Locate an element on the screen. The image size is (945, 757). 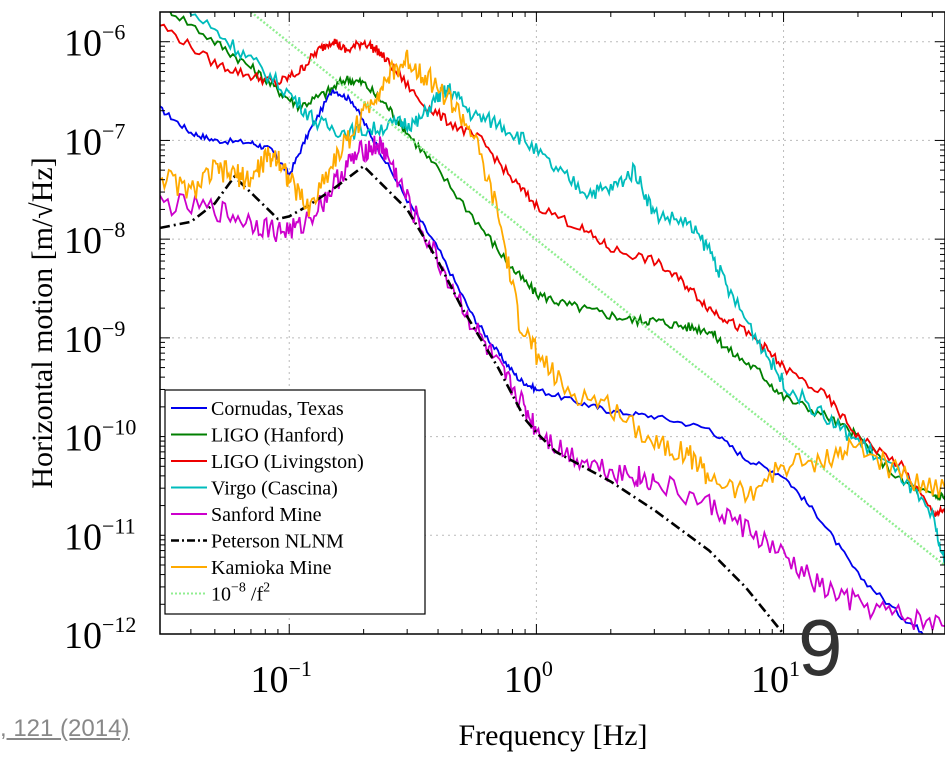
y-tick-label: 10⁻¹² is located at coordinates (100, 634).